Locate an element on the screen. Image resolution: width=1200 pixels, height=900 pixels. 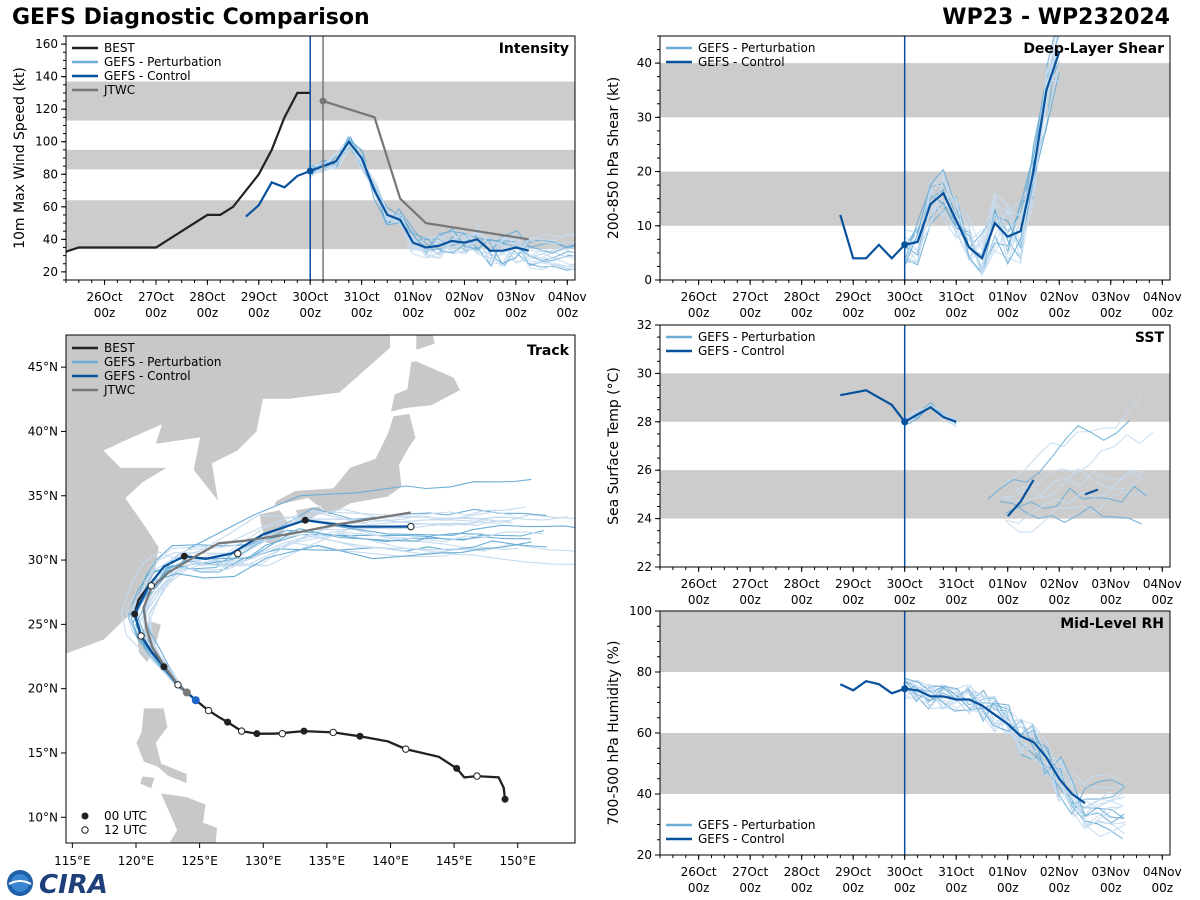
x-date-label: 01Nov is located at coordinates (1007, 584).